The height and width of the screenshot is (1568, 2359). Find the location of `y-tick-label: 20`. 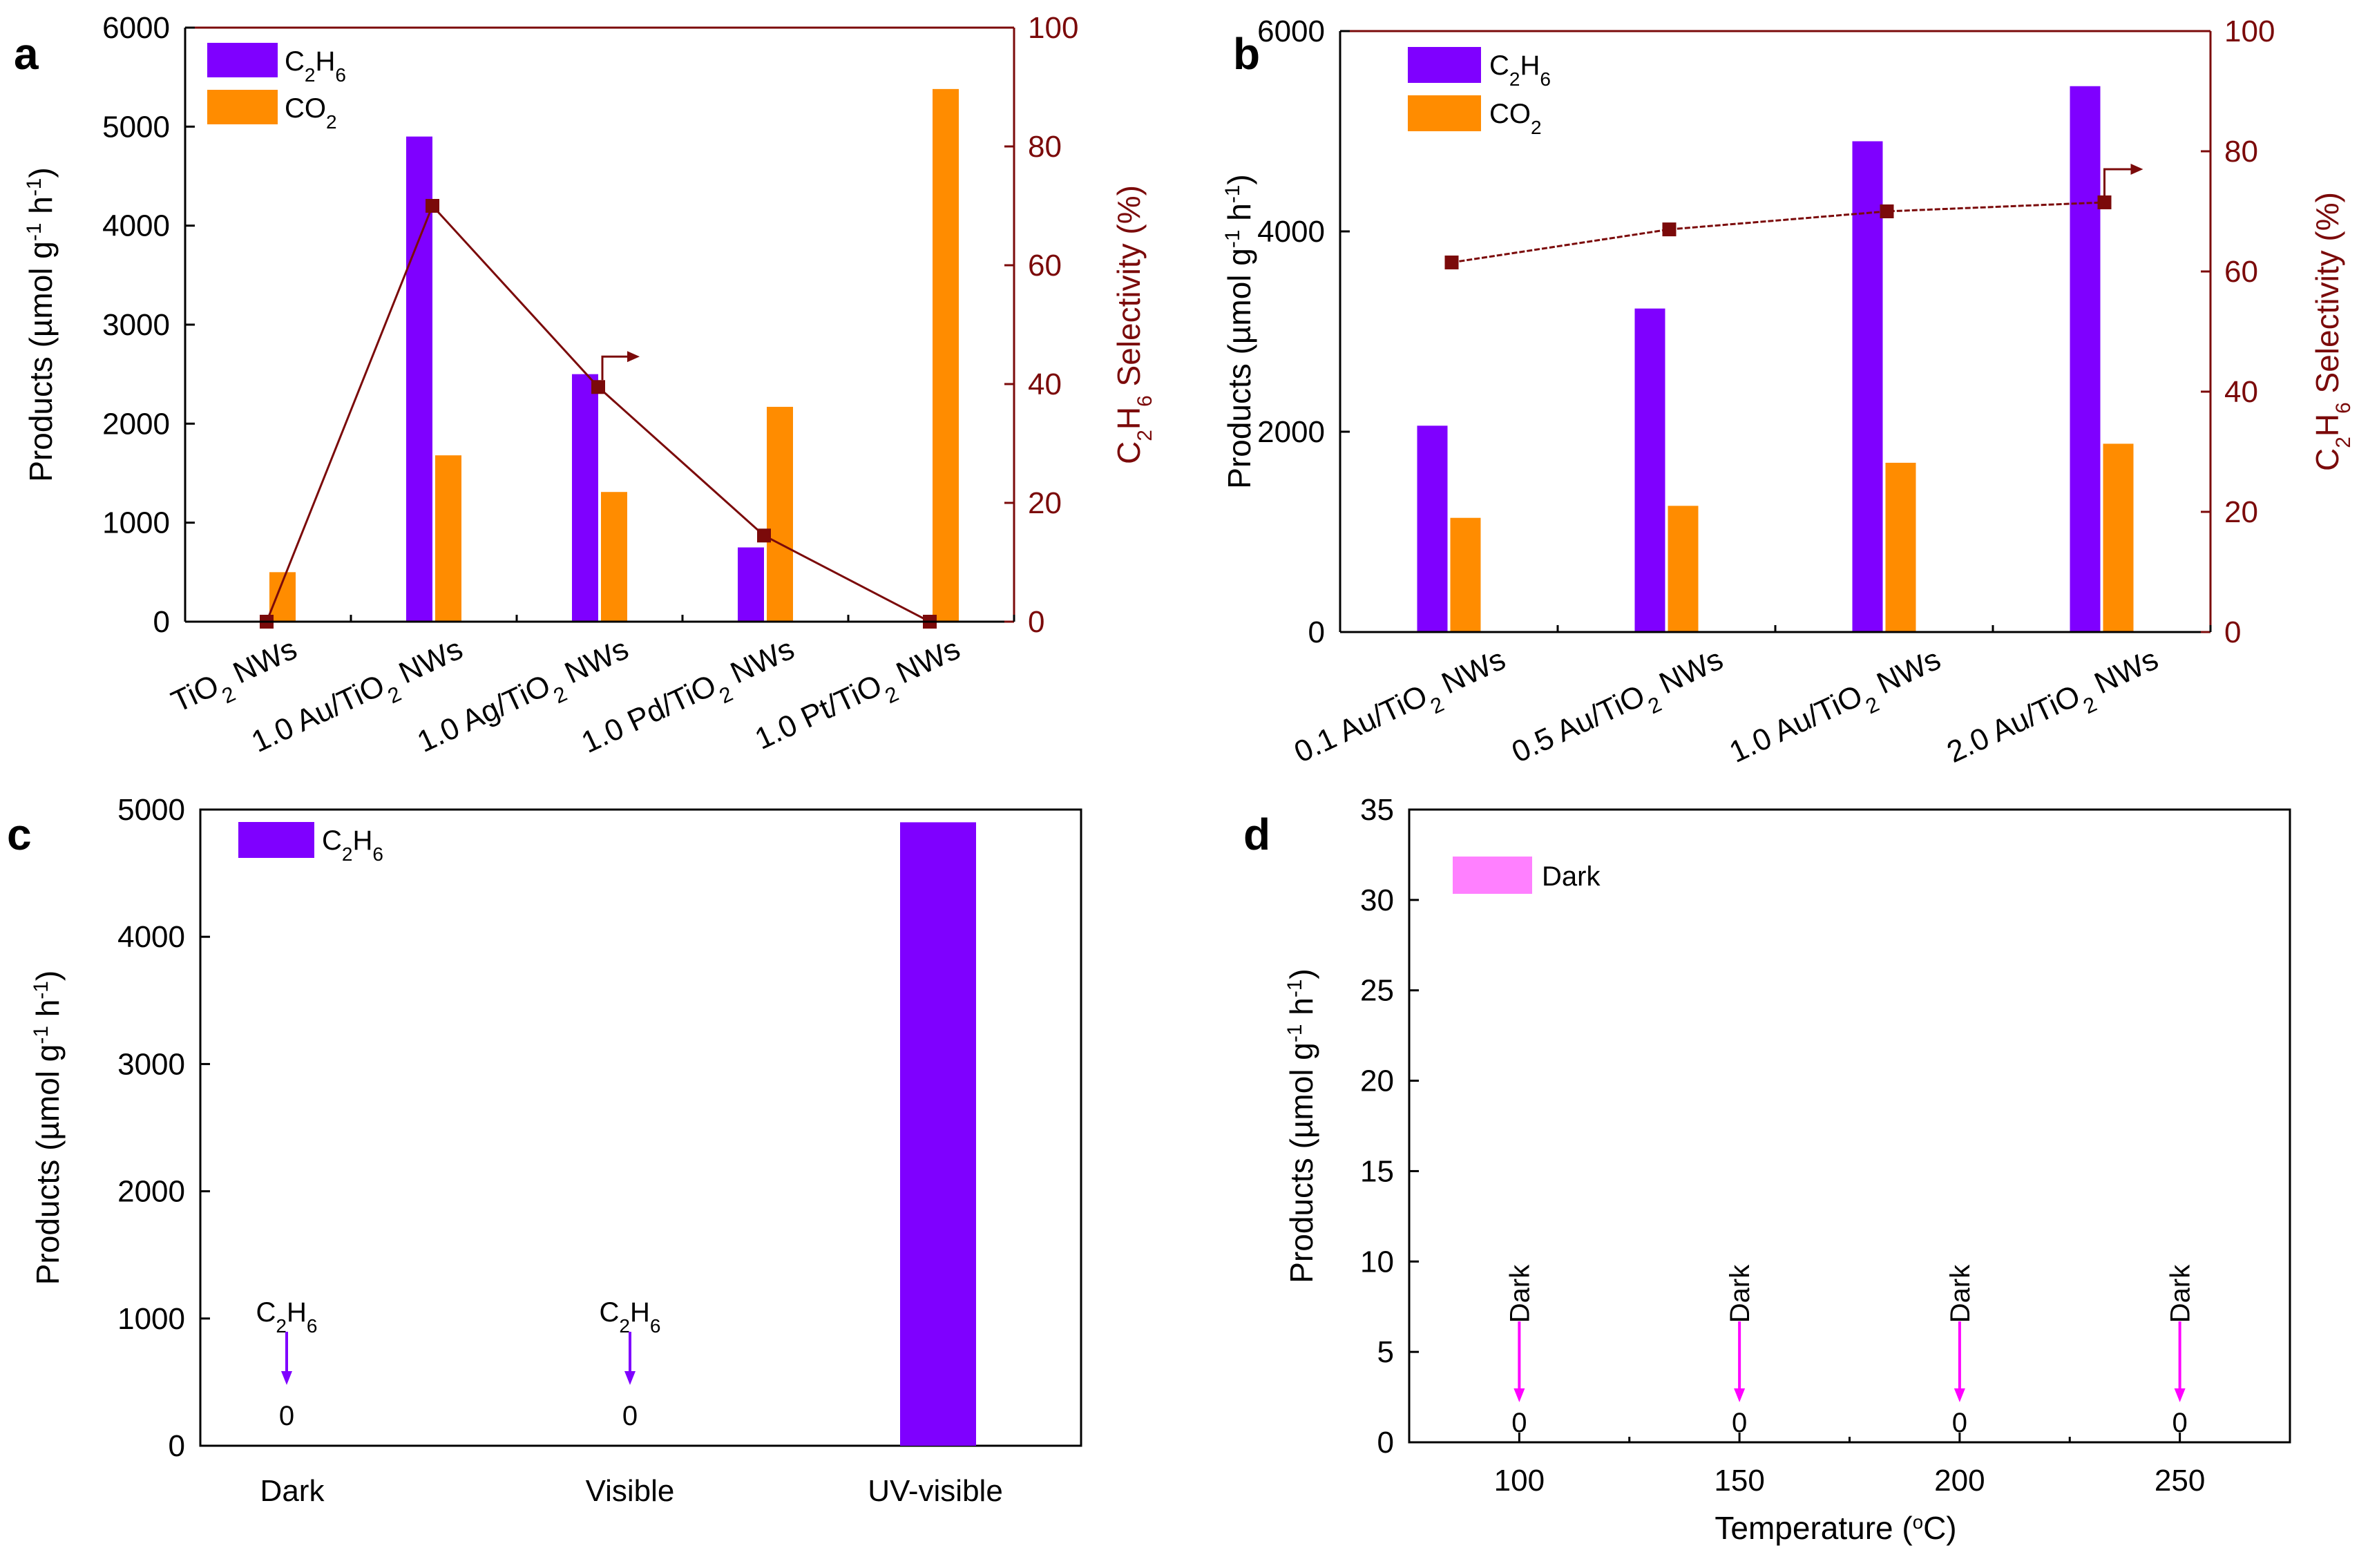

y-tick-label: 20 is located at coordinates (1377, 1081).